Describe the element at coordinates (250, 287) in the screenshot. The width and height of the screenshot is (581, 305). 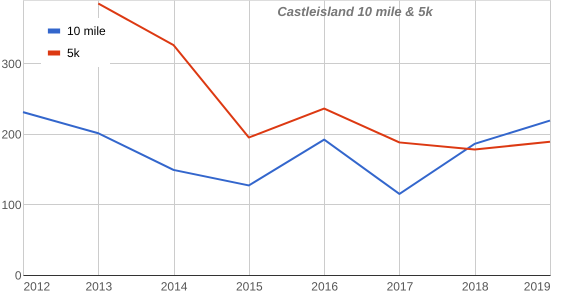
I see `x-tick-label: 2015` at that location.